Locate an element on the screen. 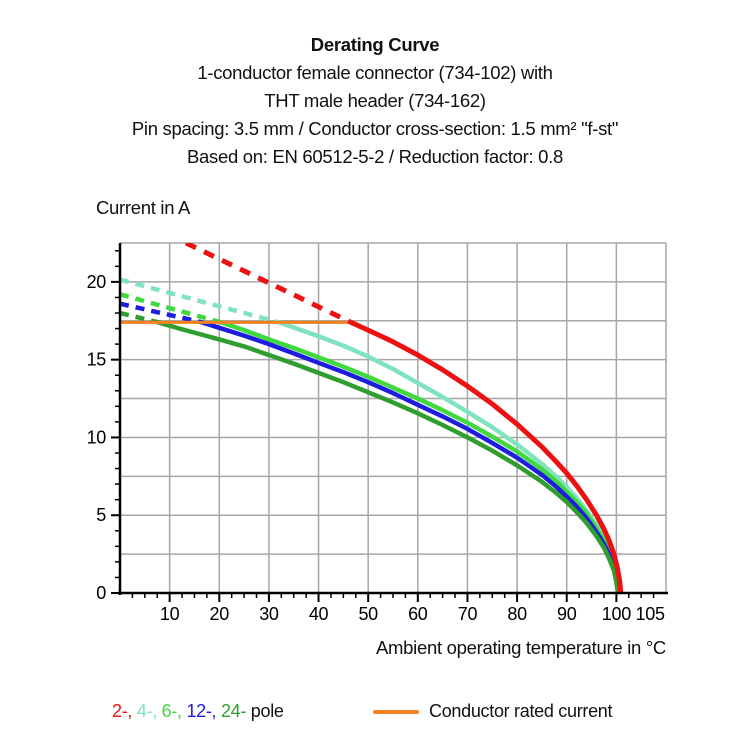 Image resolution: width=750 pixels, height=750 pixels. legend-pole-list: 2-, 4-, 6-, 12-, 24- pole is located at coordinates (198, 711).